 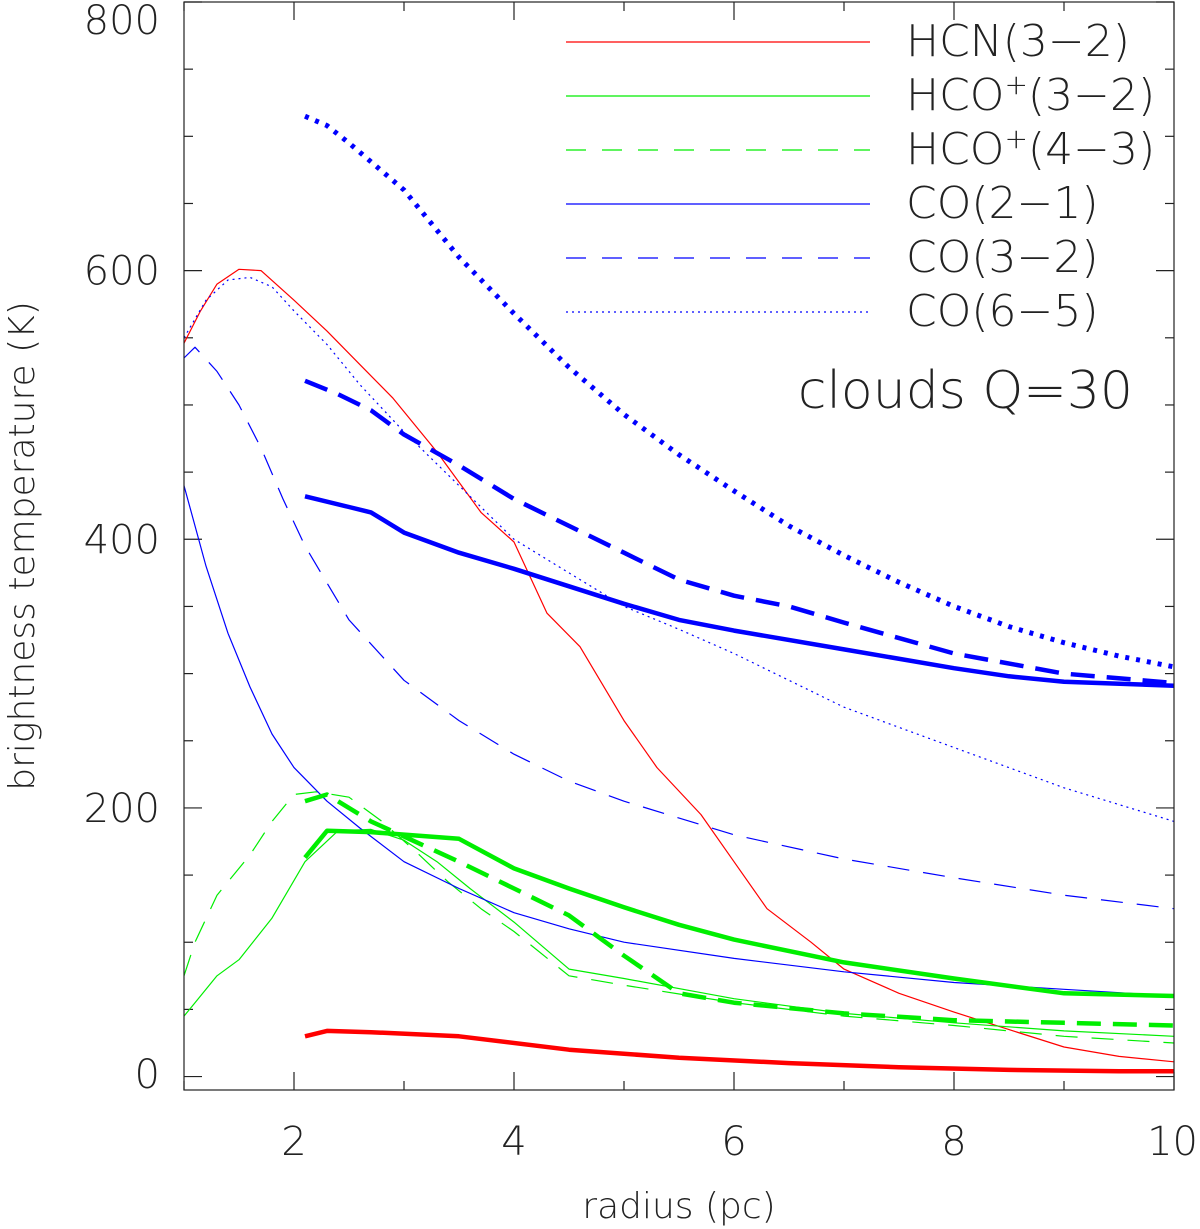 What do you see at coordinates (965, 391) in the screenshot?
I see `annotation-clouds: clouds Q=30` at bounding box center [965, 391].